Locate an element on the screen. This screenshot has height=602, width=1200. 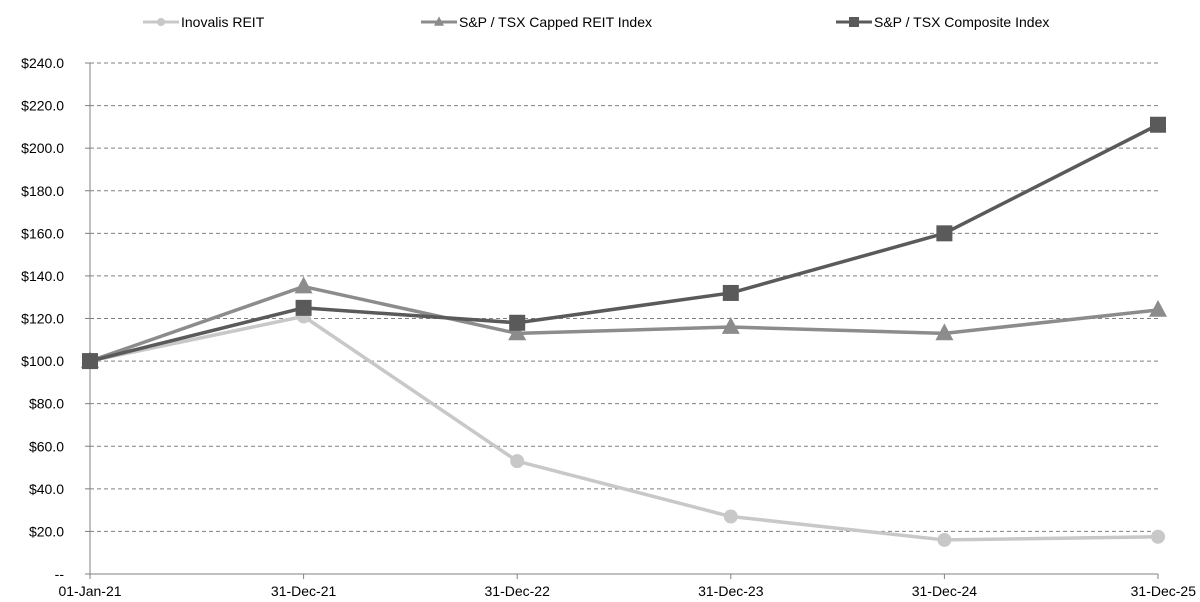
y-tick-label: $40.0 is located at coordinates (46, 489).